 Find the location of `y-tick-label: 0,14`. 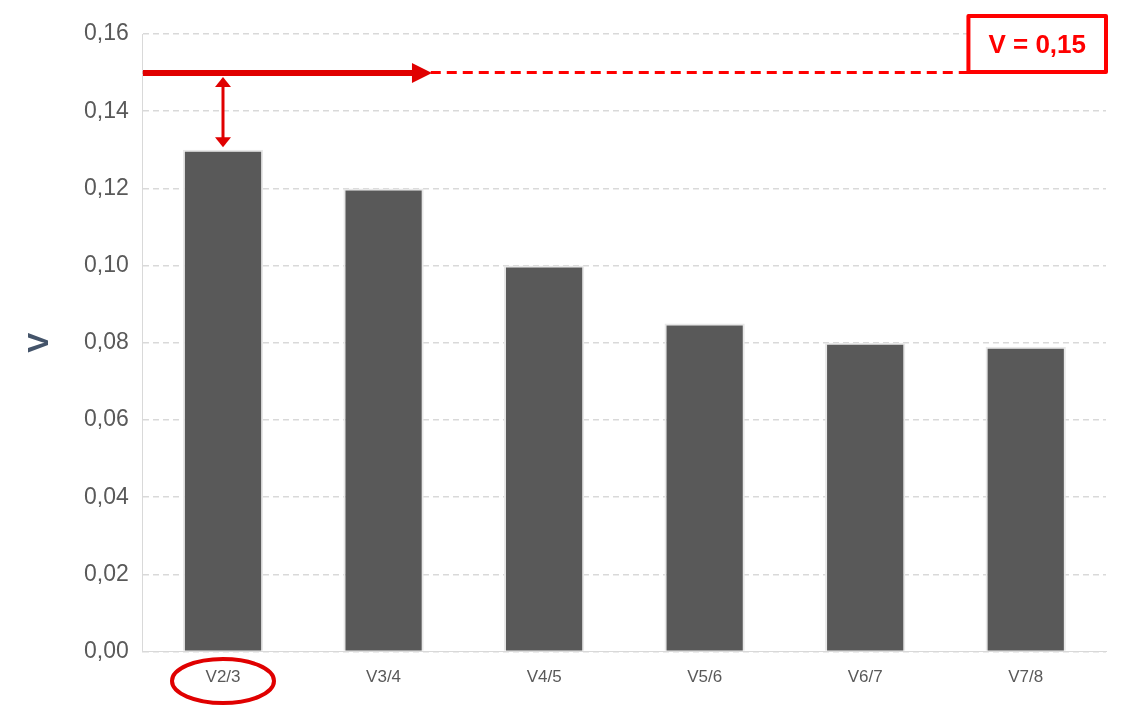

y-tick-label: 0,14 is located at coordinates (106, 109).